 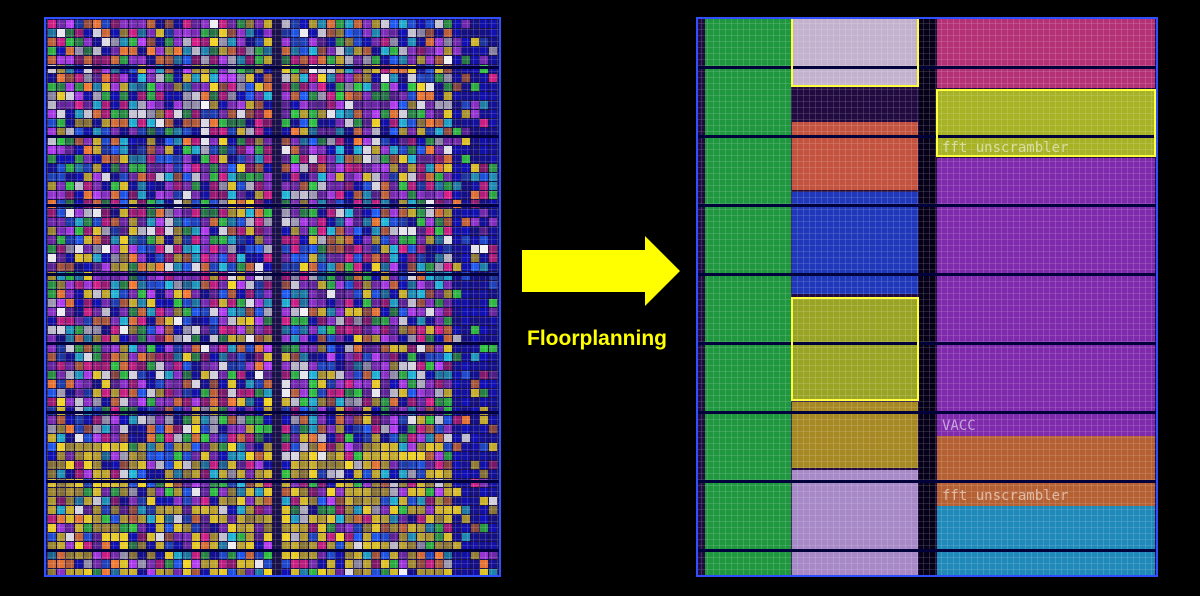 I want to click on block-label: VACC, so click(x=959, y=426).